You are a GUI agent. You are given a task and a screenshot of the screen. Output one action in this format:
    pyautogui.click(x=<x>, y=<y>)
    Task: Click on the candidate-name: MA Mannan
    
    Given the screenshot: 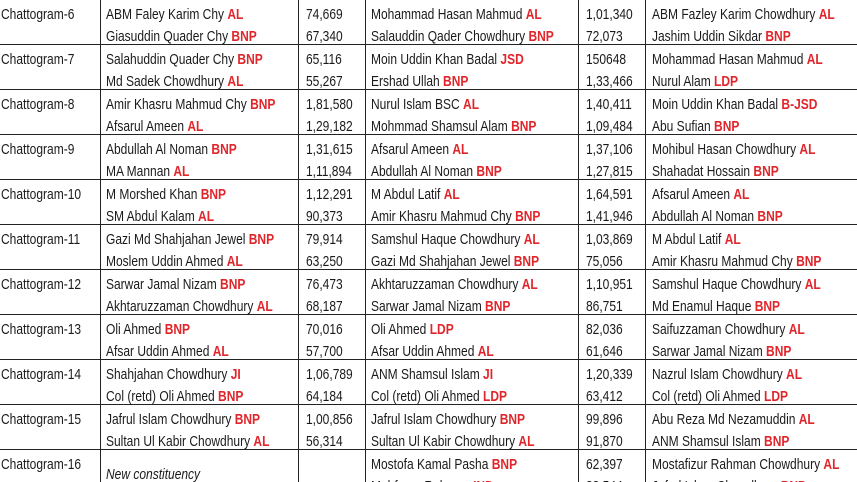 What is the action you would take?
    pyautogui.click(x=138, y=171)
    